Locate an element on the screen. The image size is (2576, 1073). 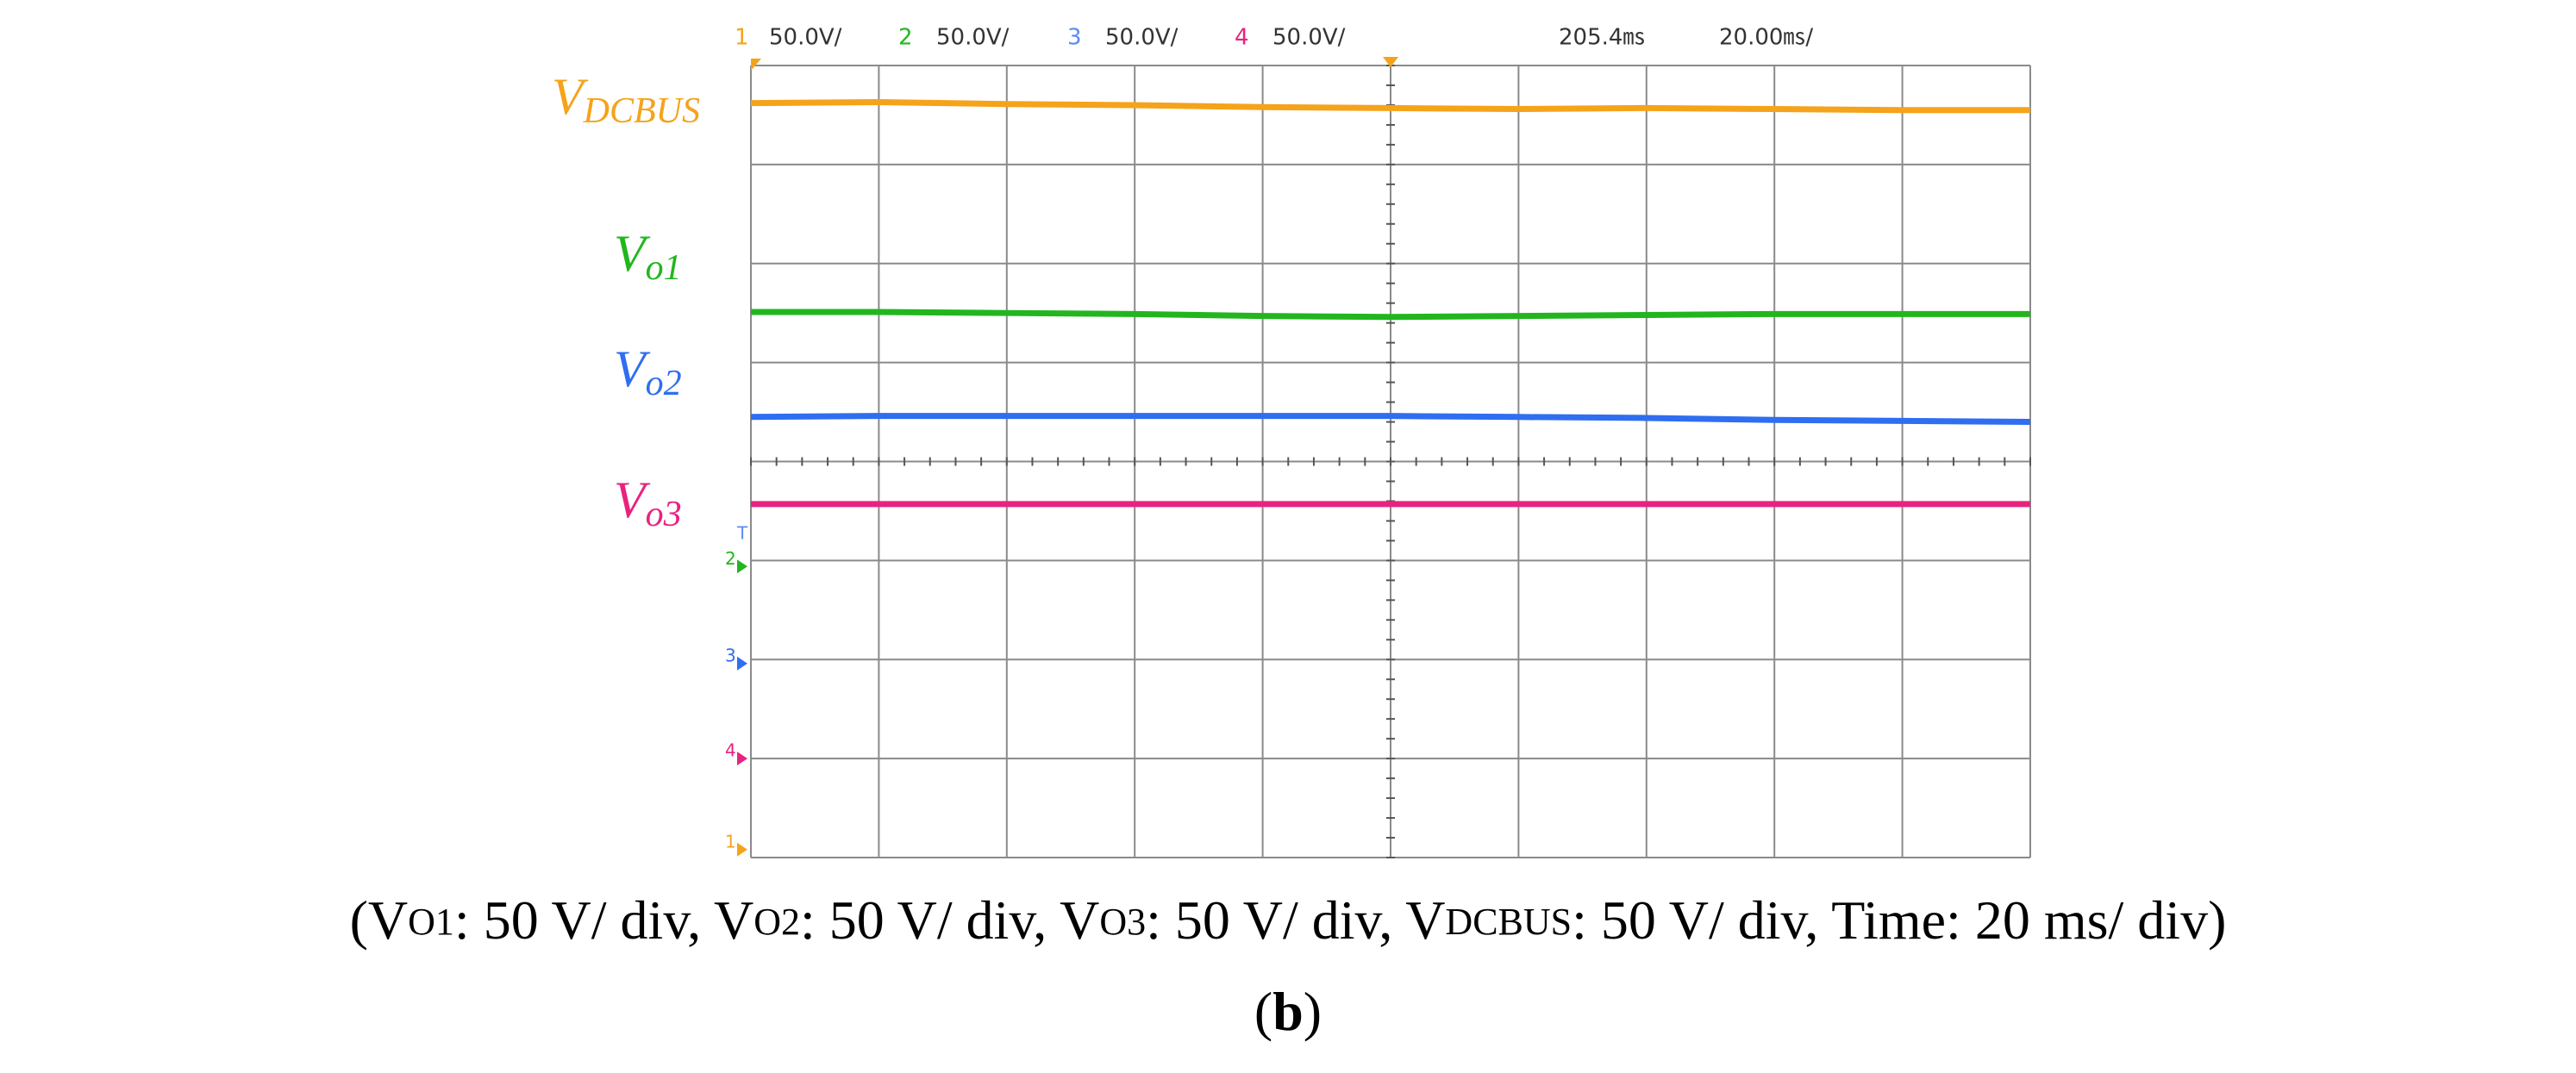
caption-subscript: O1 is located at coordinates (431, 922).